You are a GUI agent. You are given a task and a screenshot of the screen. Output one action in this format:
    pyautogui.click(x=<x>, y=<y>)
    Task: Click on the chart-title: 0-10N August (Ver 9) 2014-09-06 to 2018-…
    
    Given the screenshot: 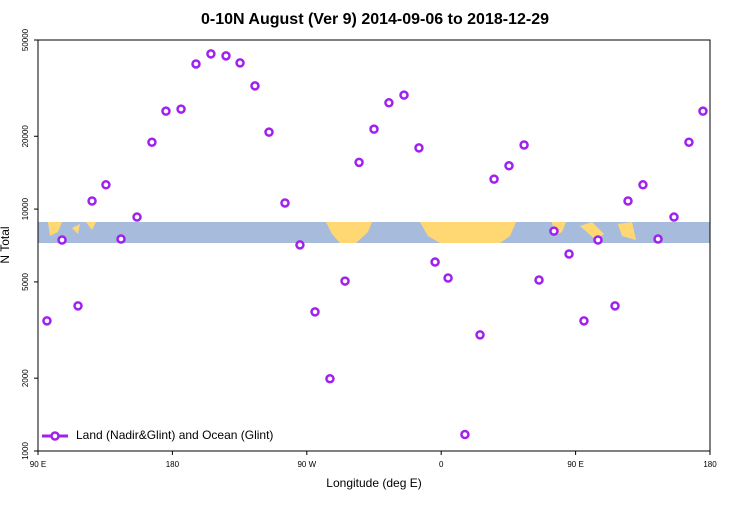 What is the action you would take?
    pyautogui.click(x=375, y=19)
    